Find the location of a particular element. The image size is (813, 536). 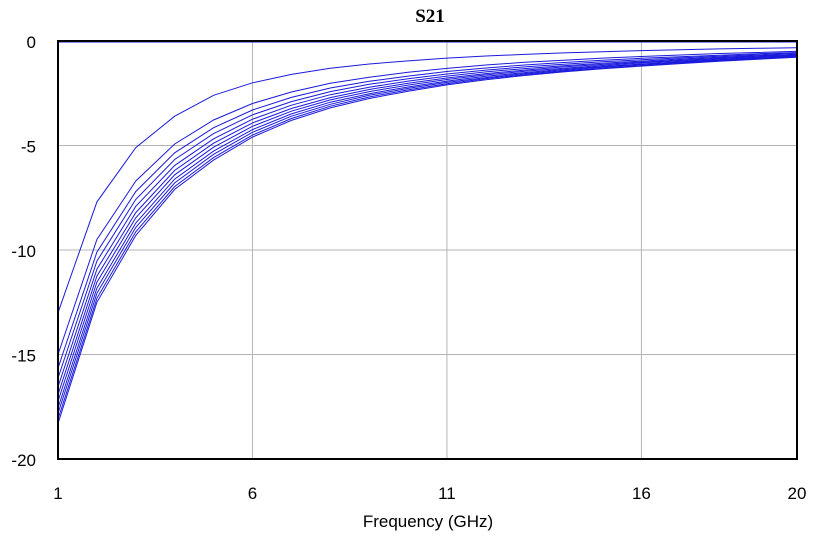

y-tick-label: -5 is located at coordinates (28, 147).